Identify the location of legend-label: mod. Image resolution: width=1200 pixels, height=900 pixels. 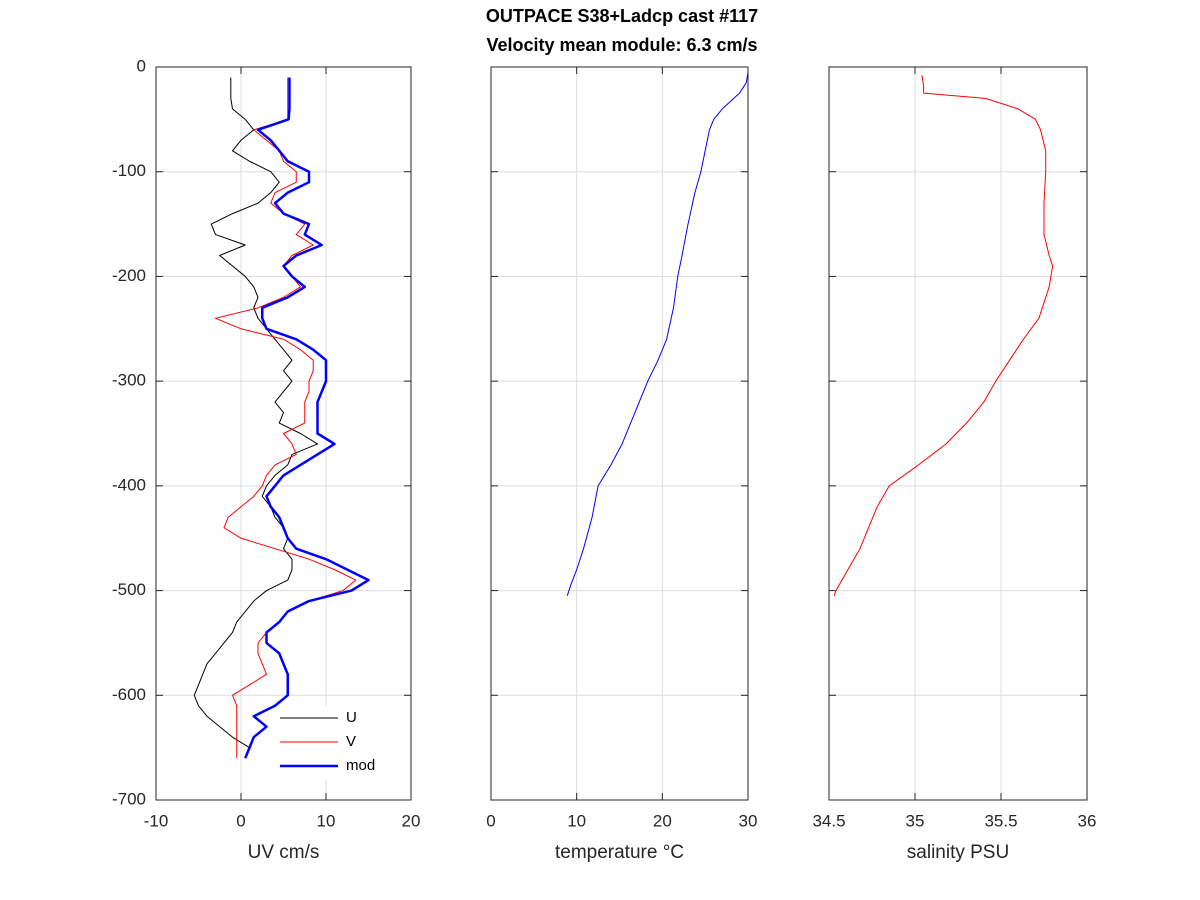
(360, 765).